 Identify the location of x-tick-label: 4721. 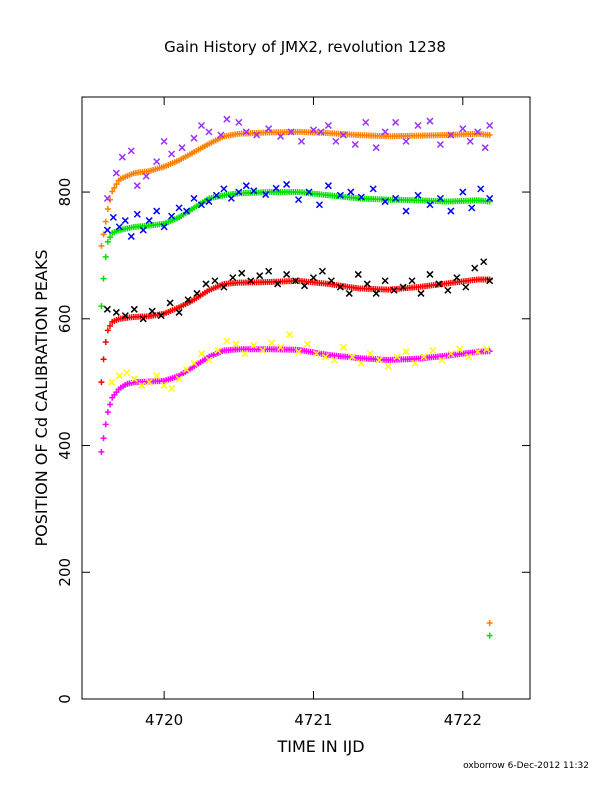
(313, 720).